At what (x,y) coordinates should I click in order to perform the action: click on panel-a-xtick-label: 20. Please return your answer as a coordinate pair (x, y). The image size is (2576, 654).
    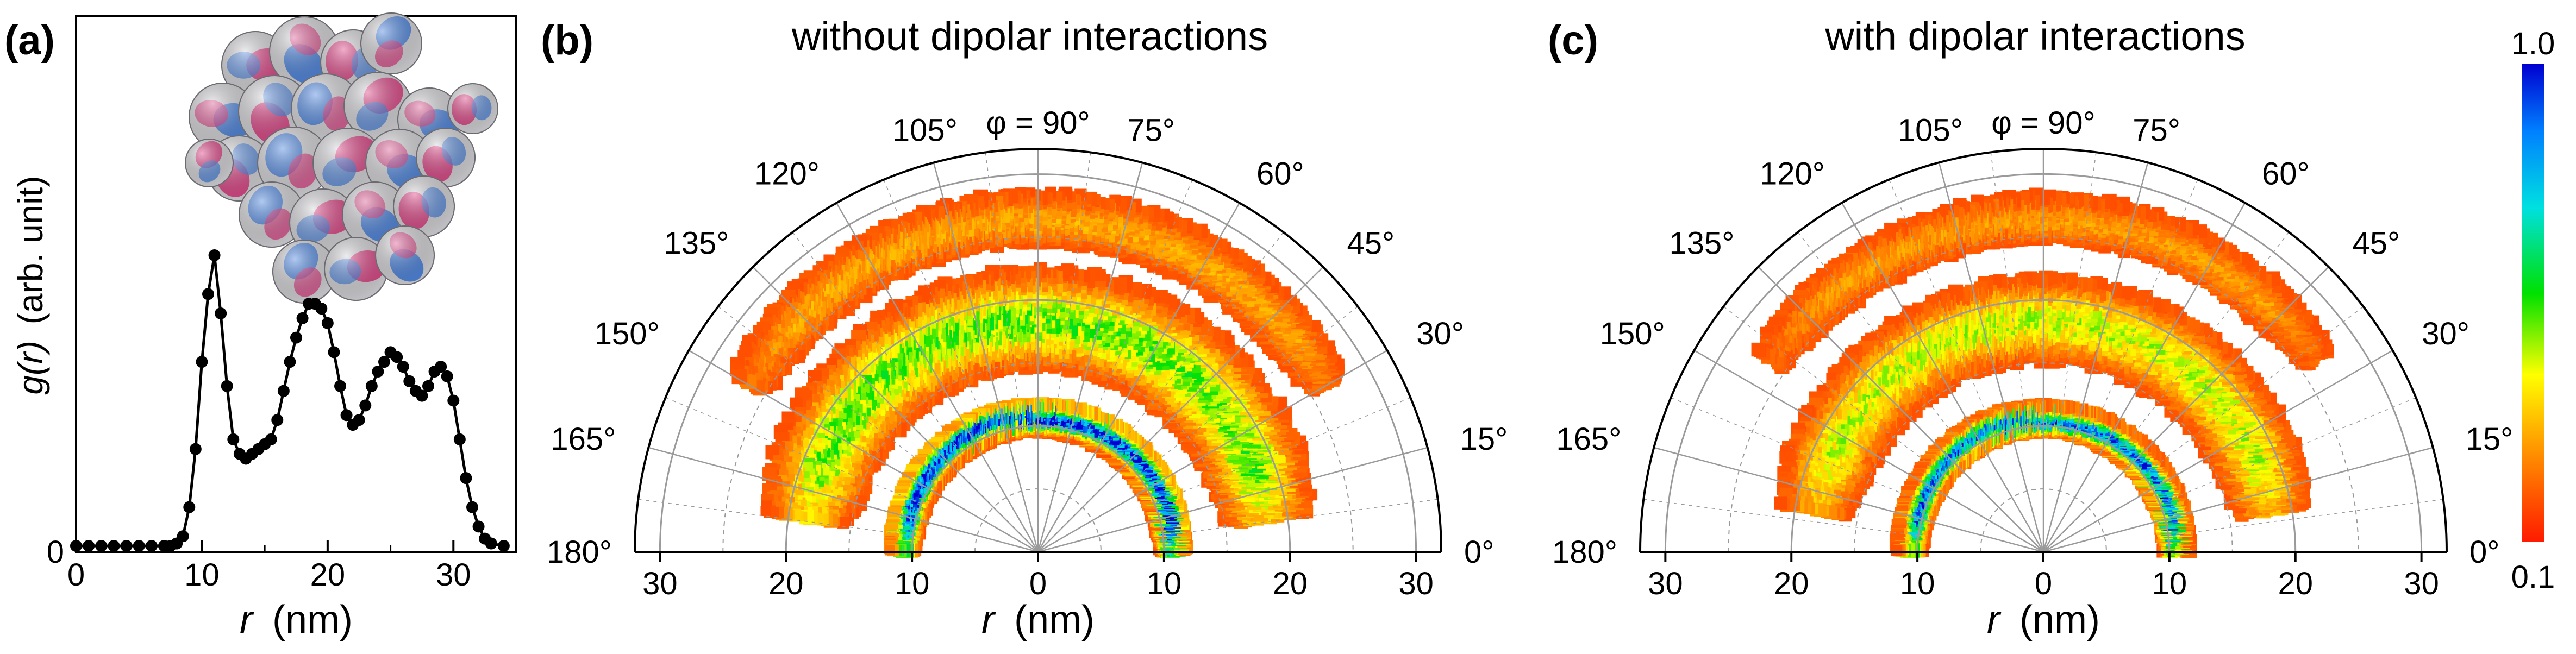
    Looking at the image, I should click on (328, 575).